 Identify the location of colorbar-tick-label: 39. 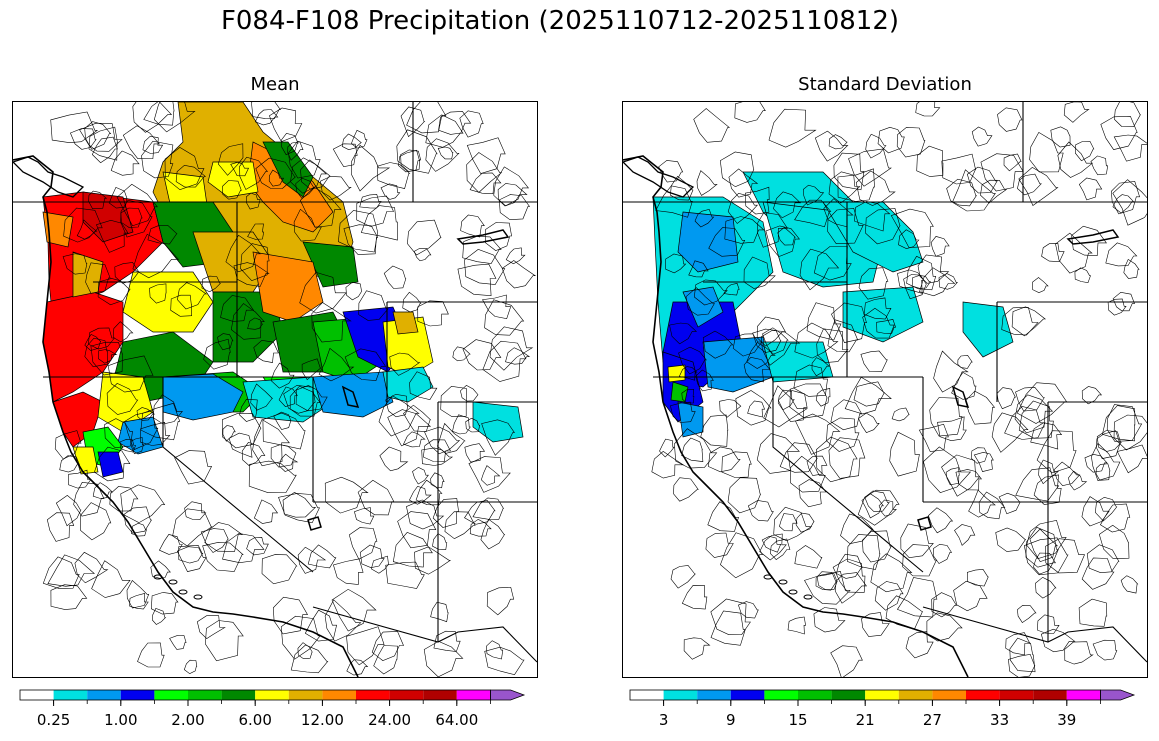
(1066, 720).